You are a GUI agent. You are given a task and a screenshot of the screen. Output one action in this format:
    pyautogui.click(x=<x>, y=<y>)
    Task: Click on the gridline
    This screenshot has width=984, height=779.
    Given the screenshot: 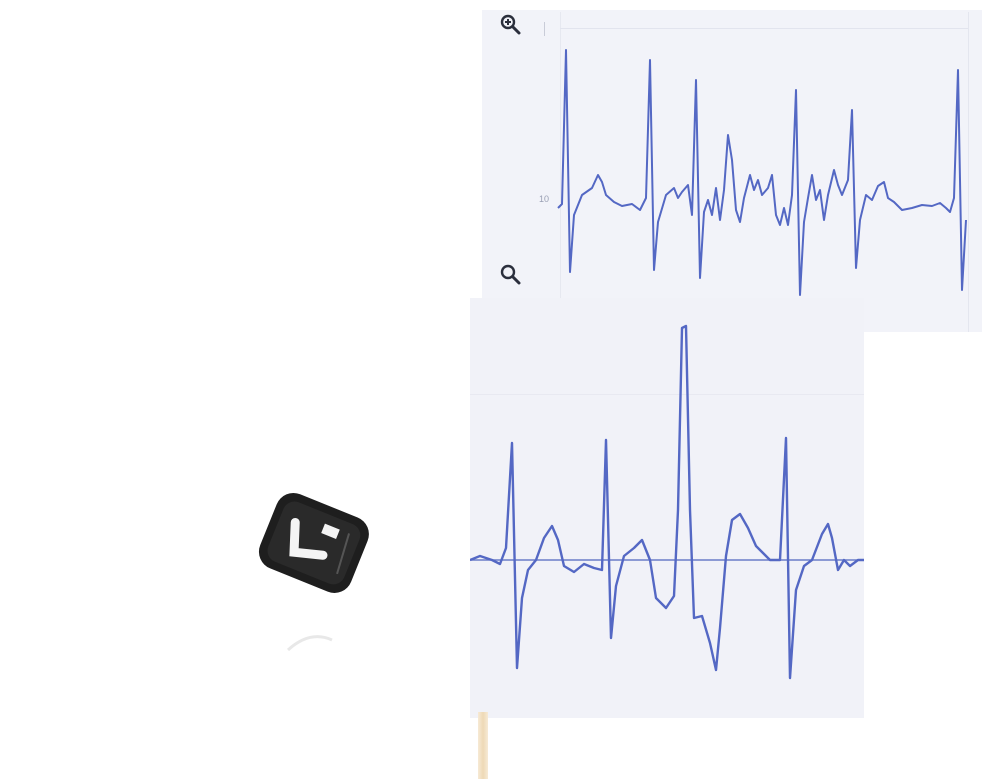 What is the action you would take?
    pyautogui.click(x=667, y=394)
    